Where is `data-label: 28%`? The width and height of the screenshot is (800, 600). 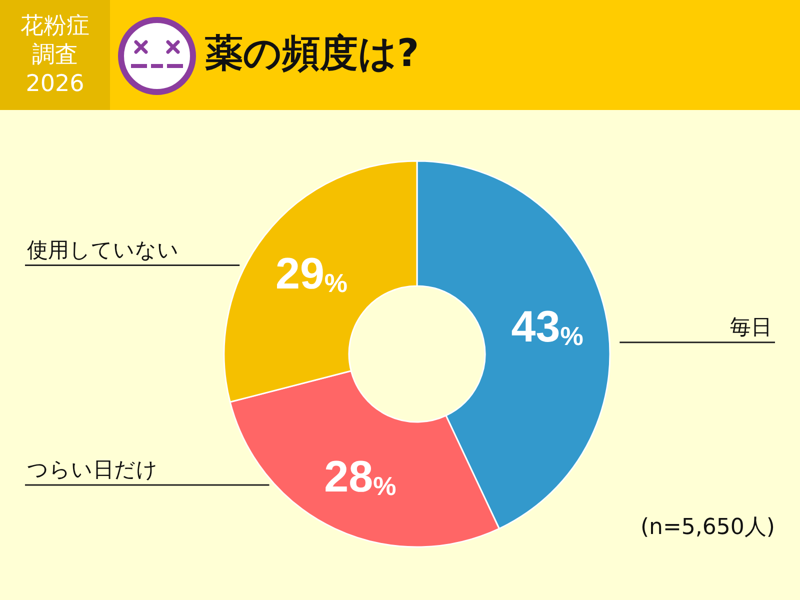
data-label: 28% is located at coordinates (360, 477).